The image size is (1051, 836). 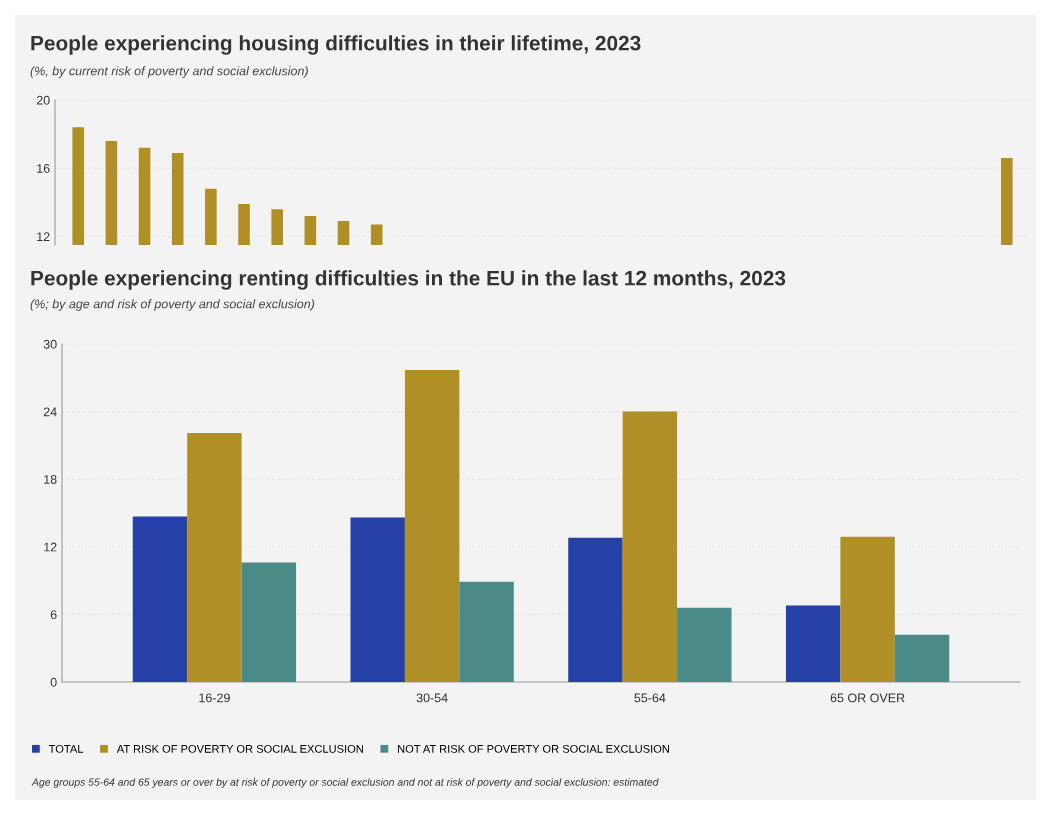 I want to click on chart-subtitle: (%, by current risk of poverty and social exclusion), so click(x=169, y=72).